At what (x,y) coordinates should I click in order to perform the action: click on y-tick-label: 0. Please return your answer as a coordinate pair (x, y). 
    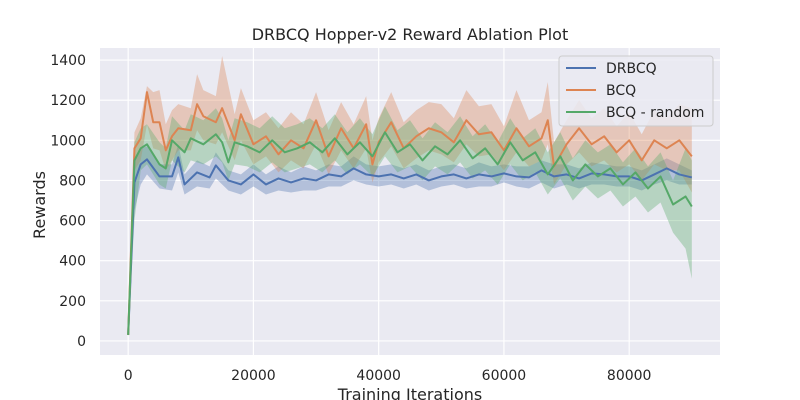
    Looking at the image, I should click on (81, 342).